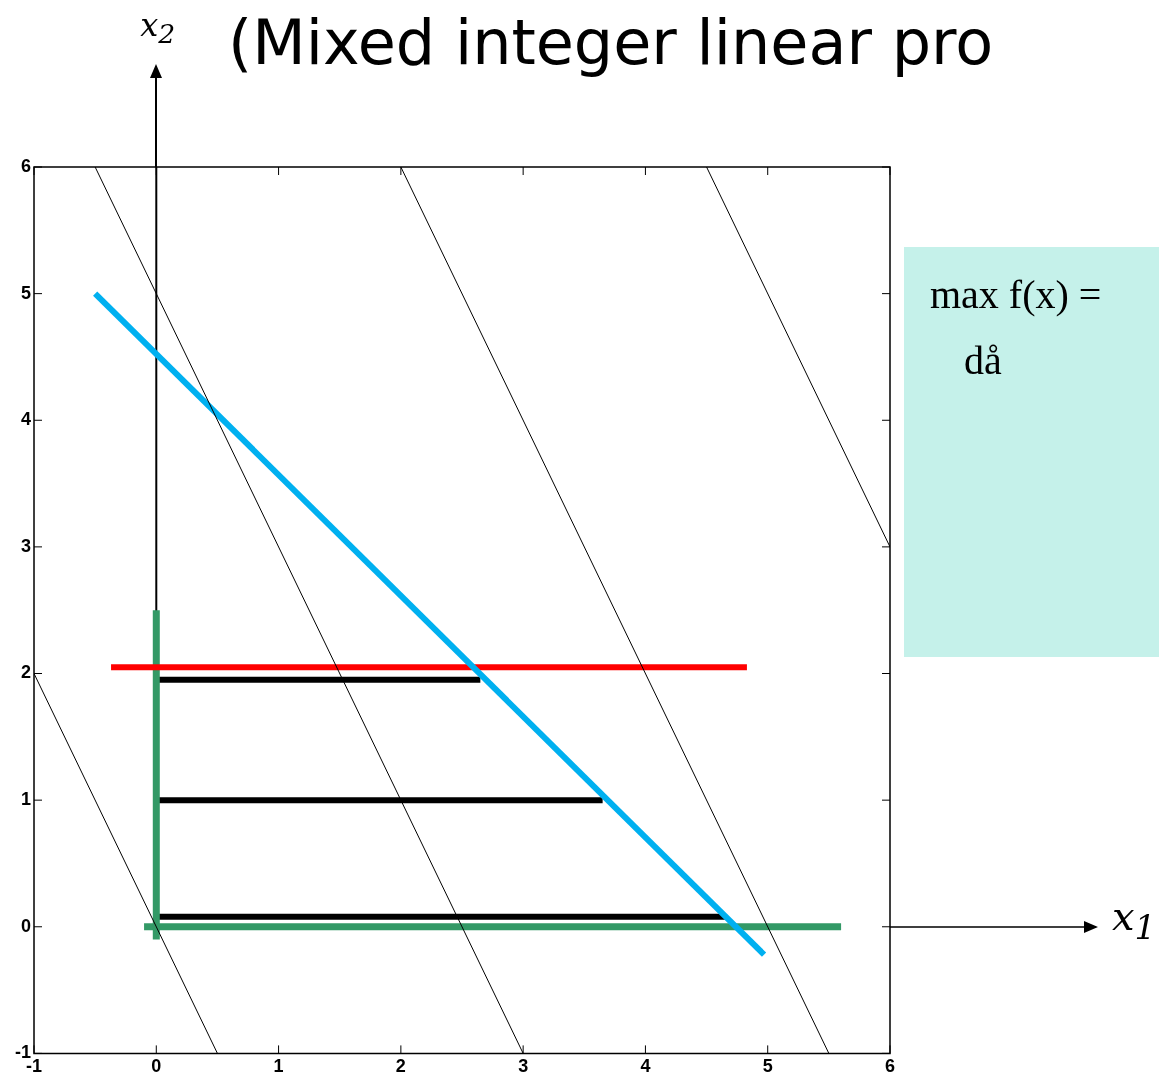  What do you see at coordinates (25, 672) in the screenshot?
I see `y-tick-label: 2` at bounding box center [25, 672].